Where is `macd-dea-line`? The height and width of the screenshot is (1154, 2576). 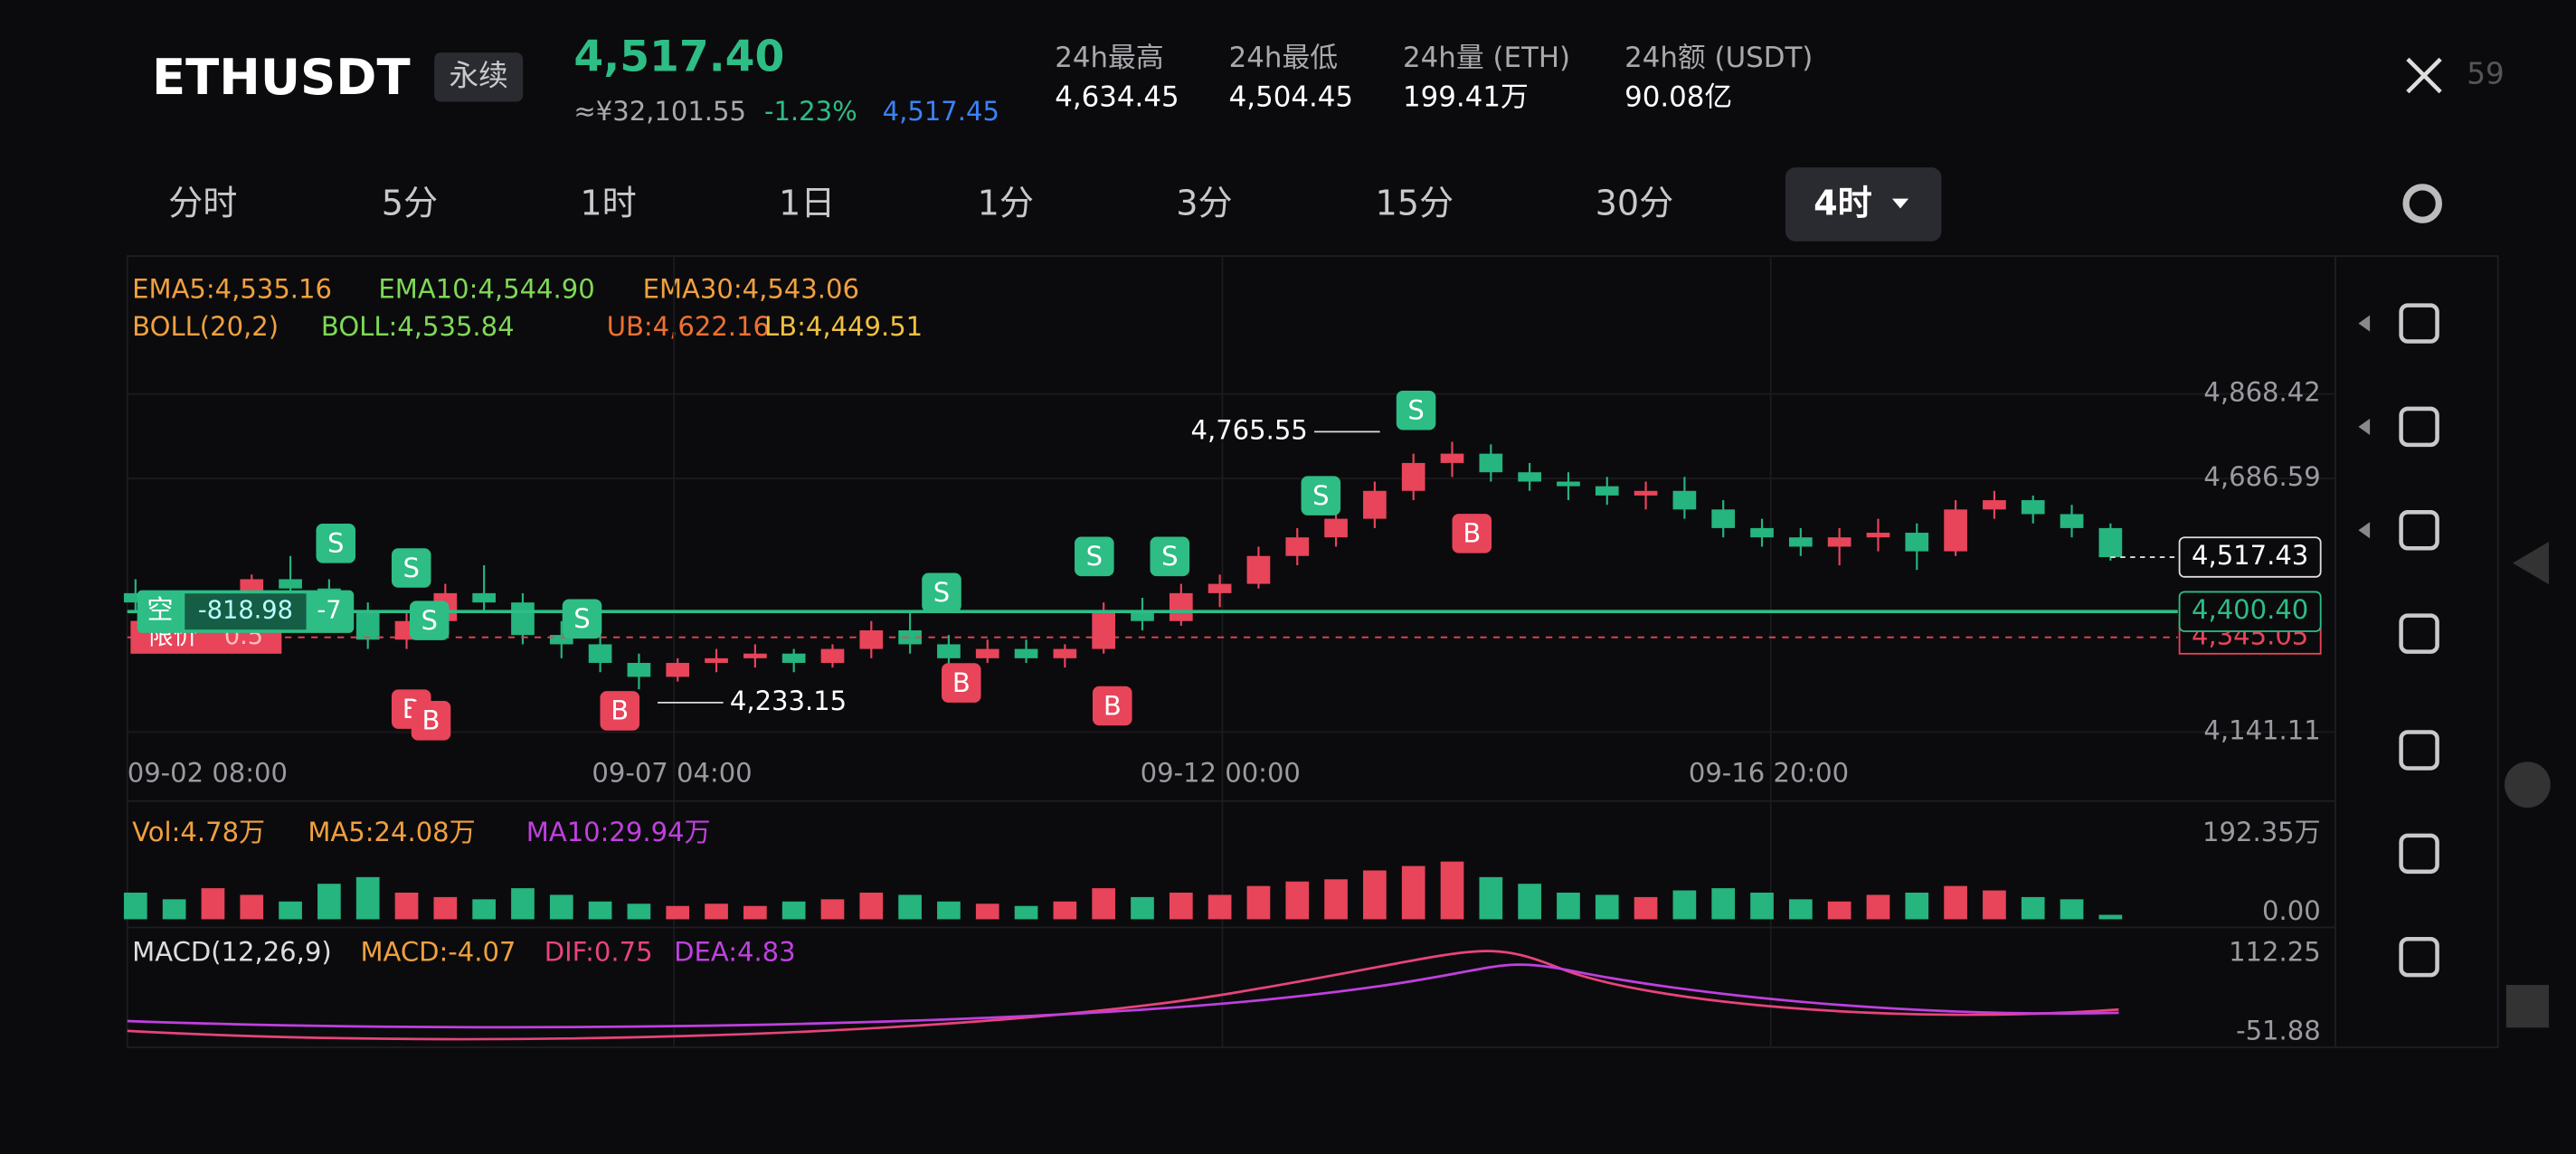
macd-dea-line is located at coordinates (1123, 996).